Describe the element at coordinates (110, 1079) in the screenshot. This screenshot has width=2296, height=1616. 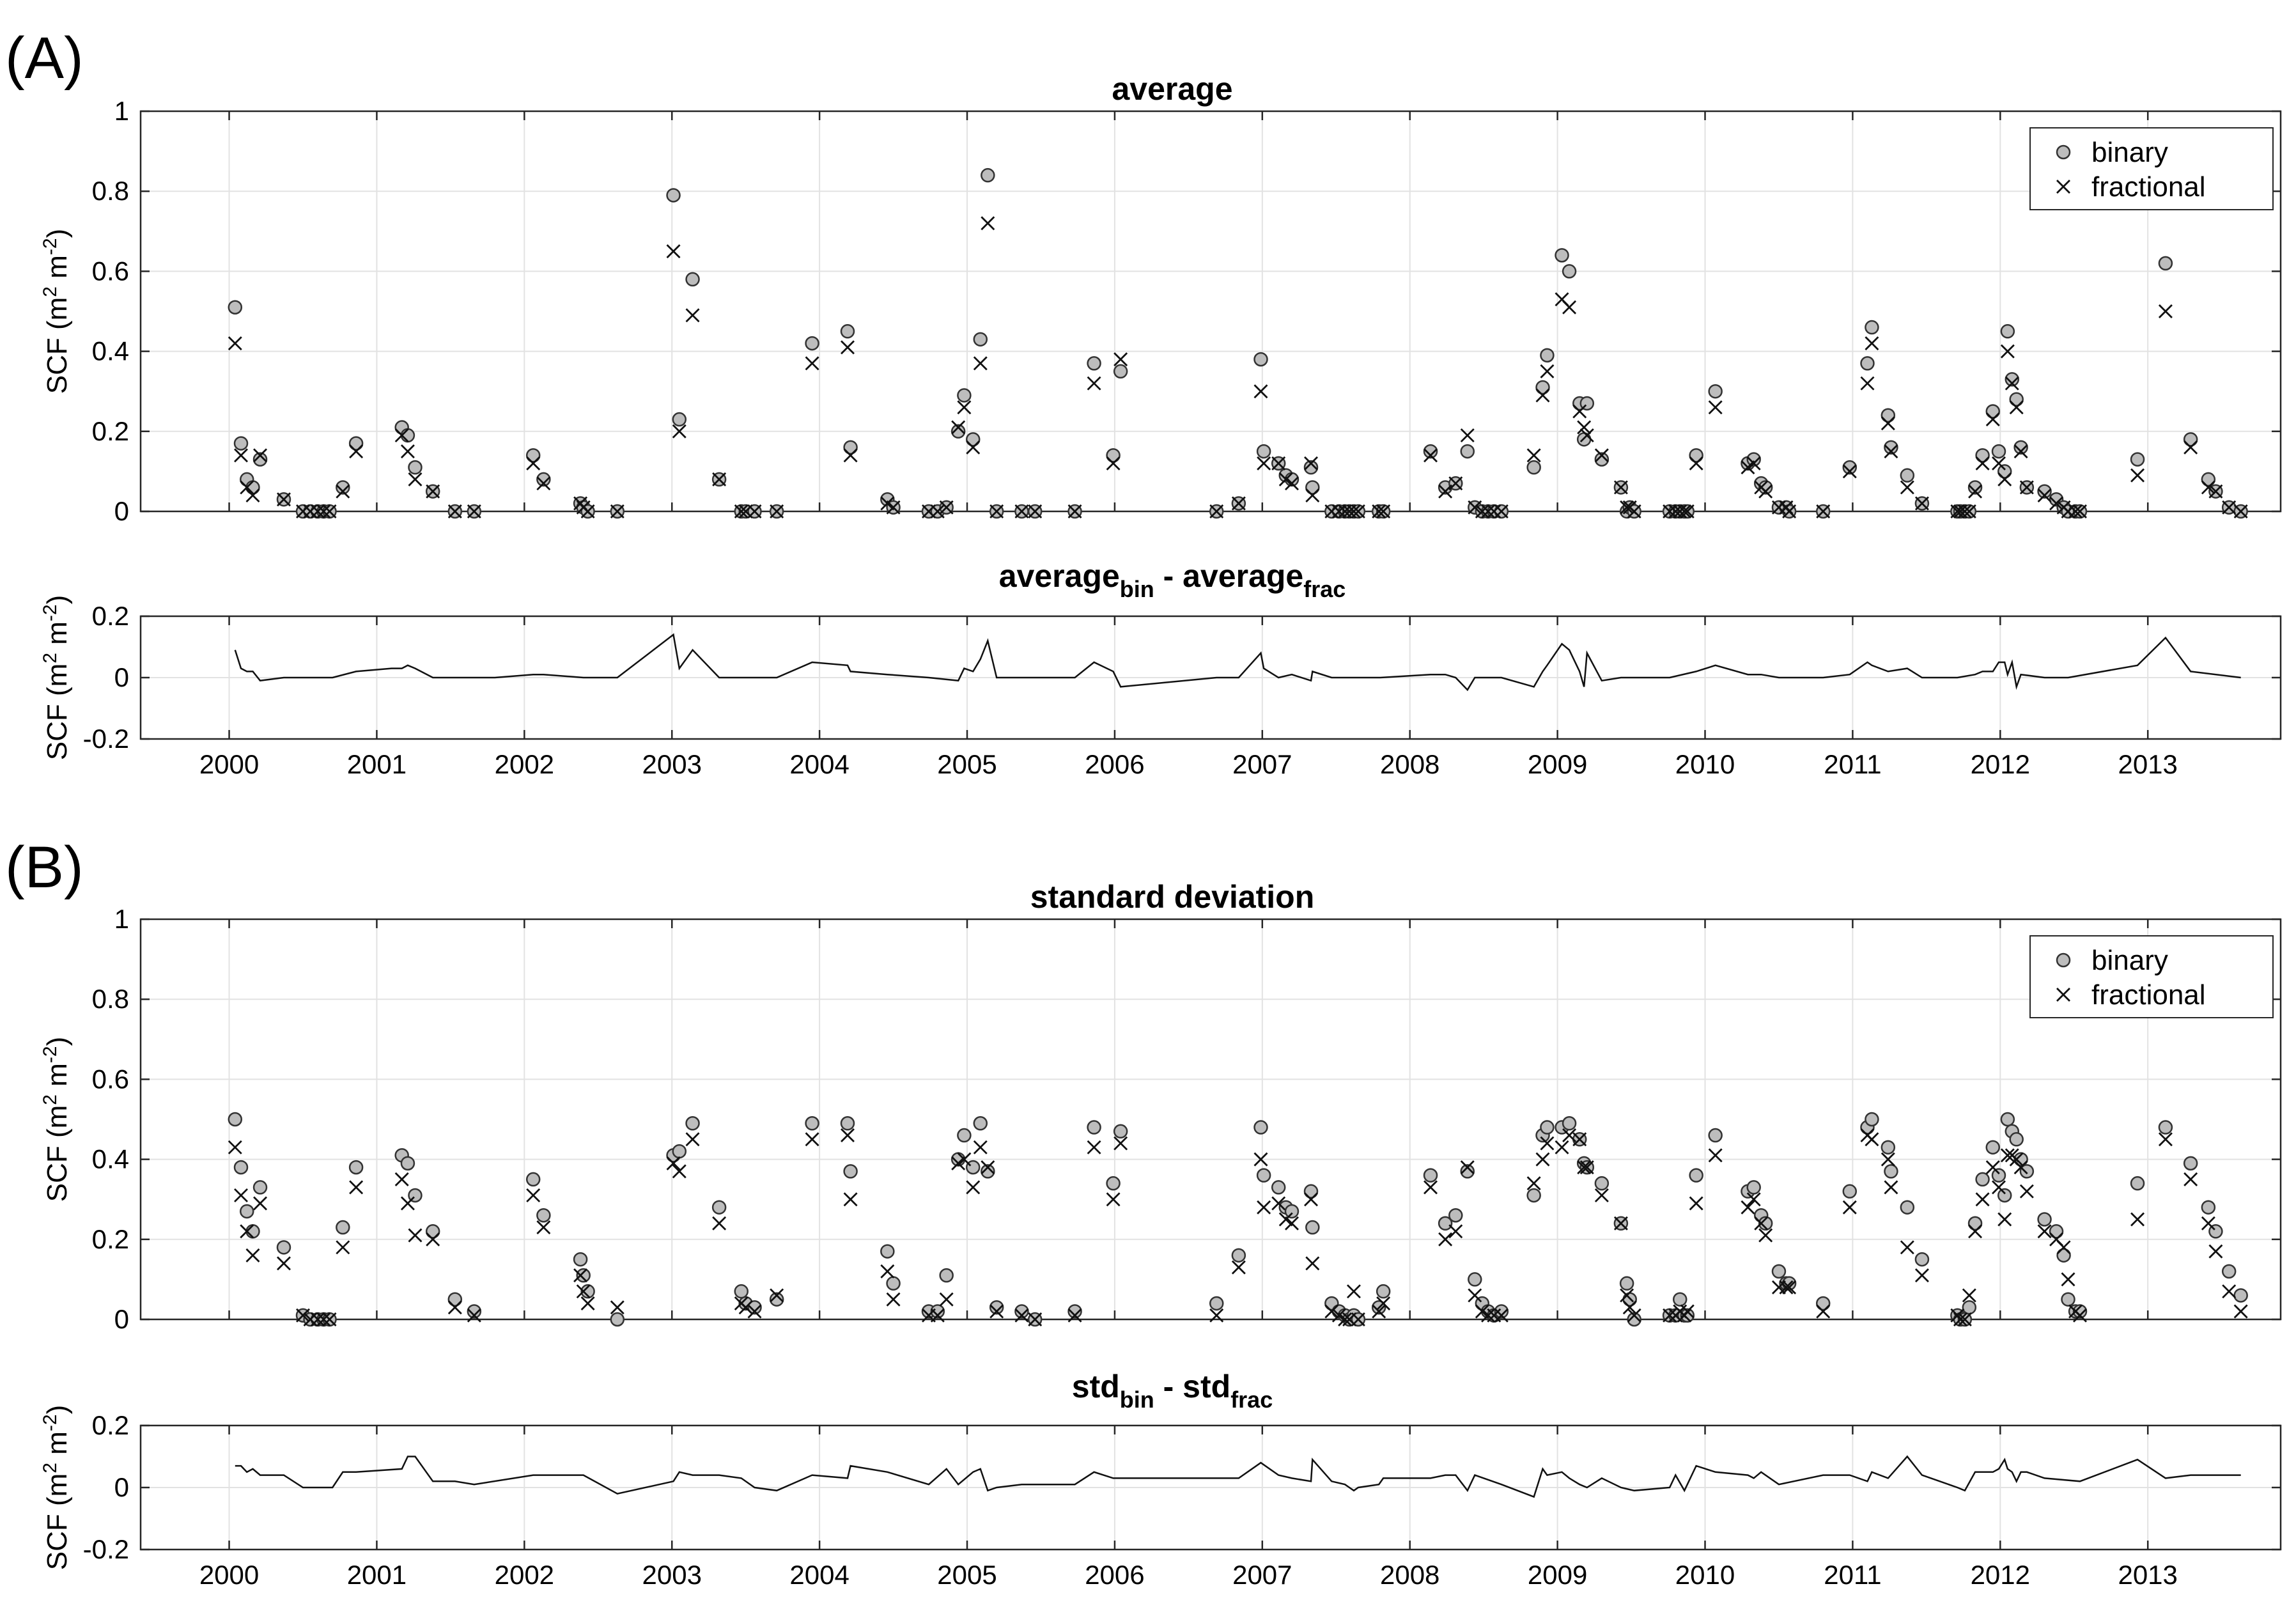
I see `y-tick-label: 0.6` at that location.